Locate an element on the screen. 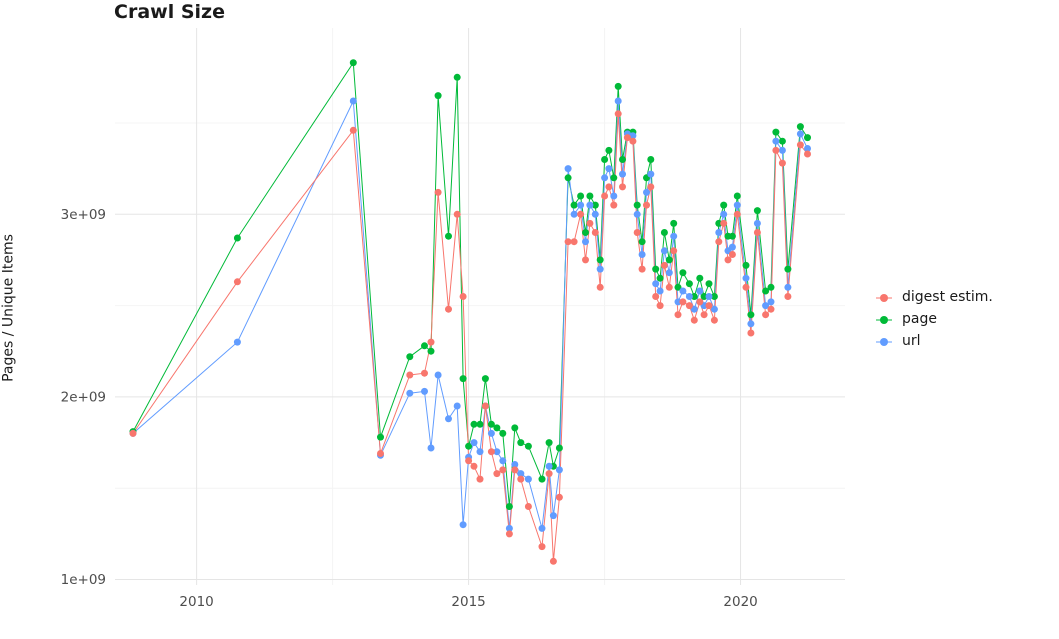 The height and width of the screenshot is (639, 1059). x-tick-label: 2010 is located at coordinates (196, 602).